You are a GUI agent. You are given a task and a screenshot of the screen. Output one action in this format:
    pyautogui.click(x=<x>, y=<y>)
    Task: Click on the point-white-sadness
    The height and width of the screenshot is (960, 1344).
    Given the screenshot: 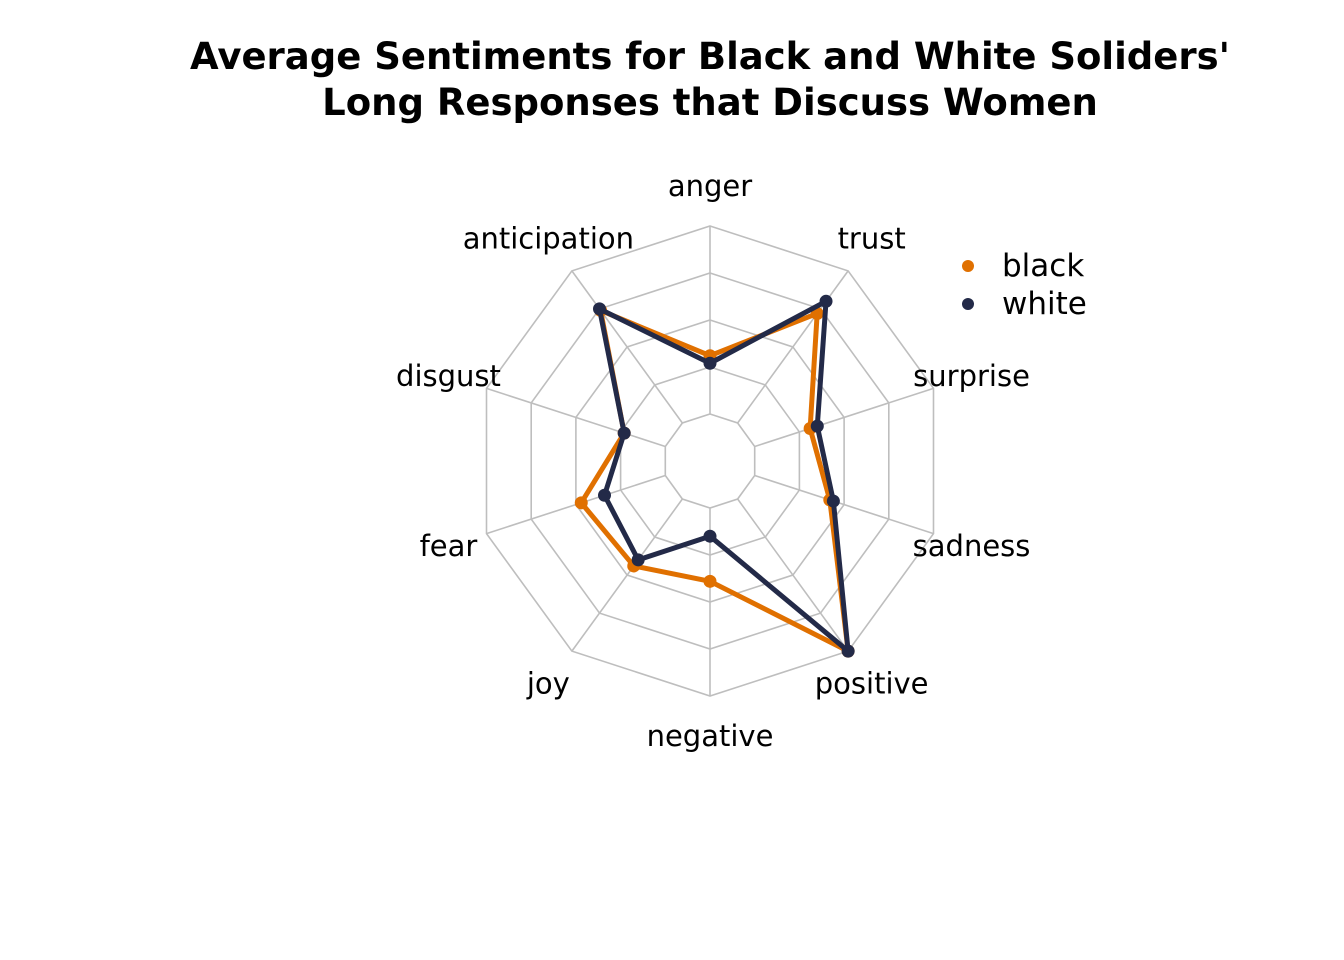 What is the action you would take?
    pyautogui.click(x=833, y=501)
    